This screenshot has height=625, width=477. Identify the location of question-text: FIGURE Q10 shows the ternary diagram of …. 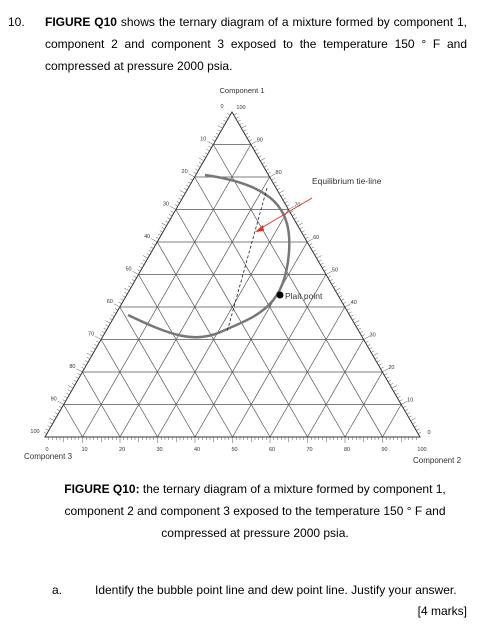
(256, 44).